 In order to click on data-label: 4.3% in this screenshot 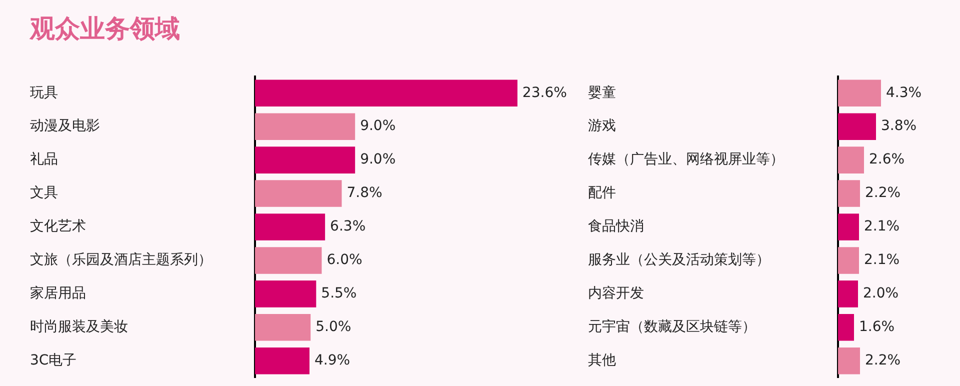, I will do `click(904, 92)`.